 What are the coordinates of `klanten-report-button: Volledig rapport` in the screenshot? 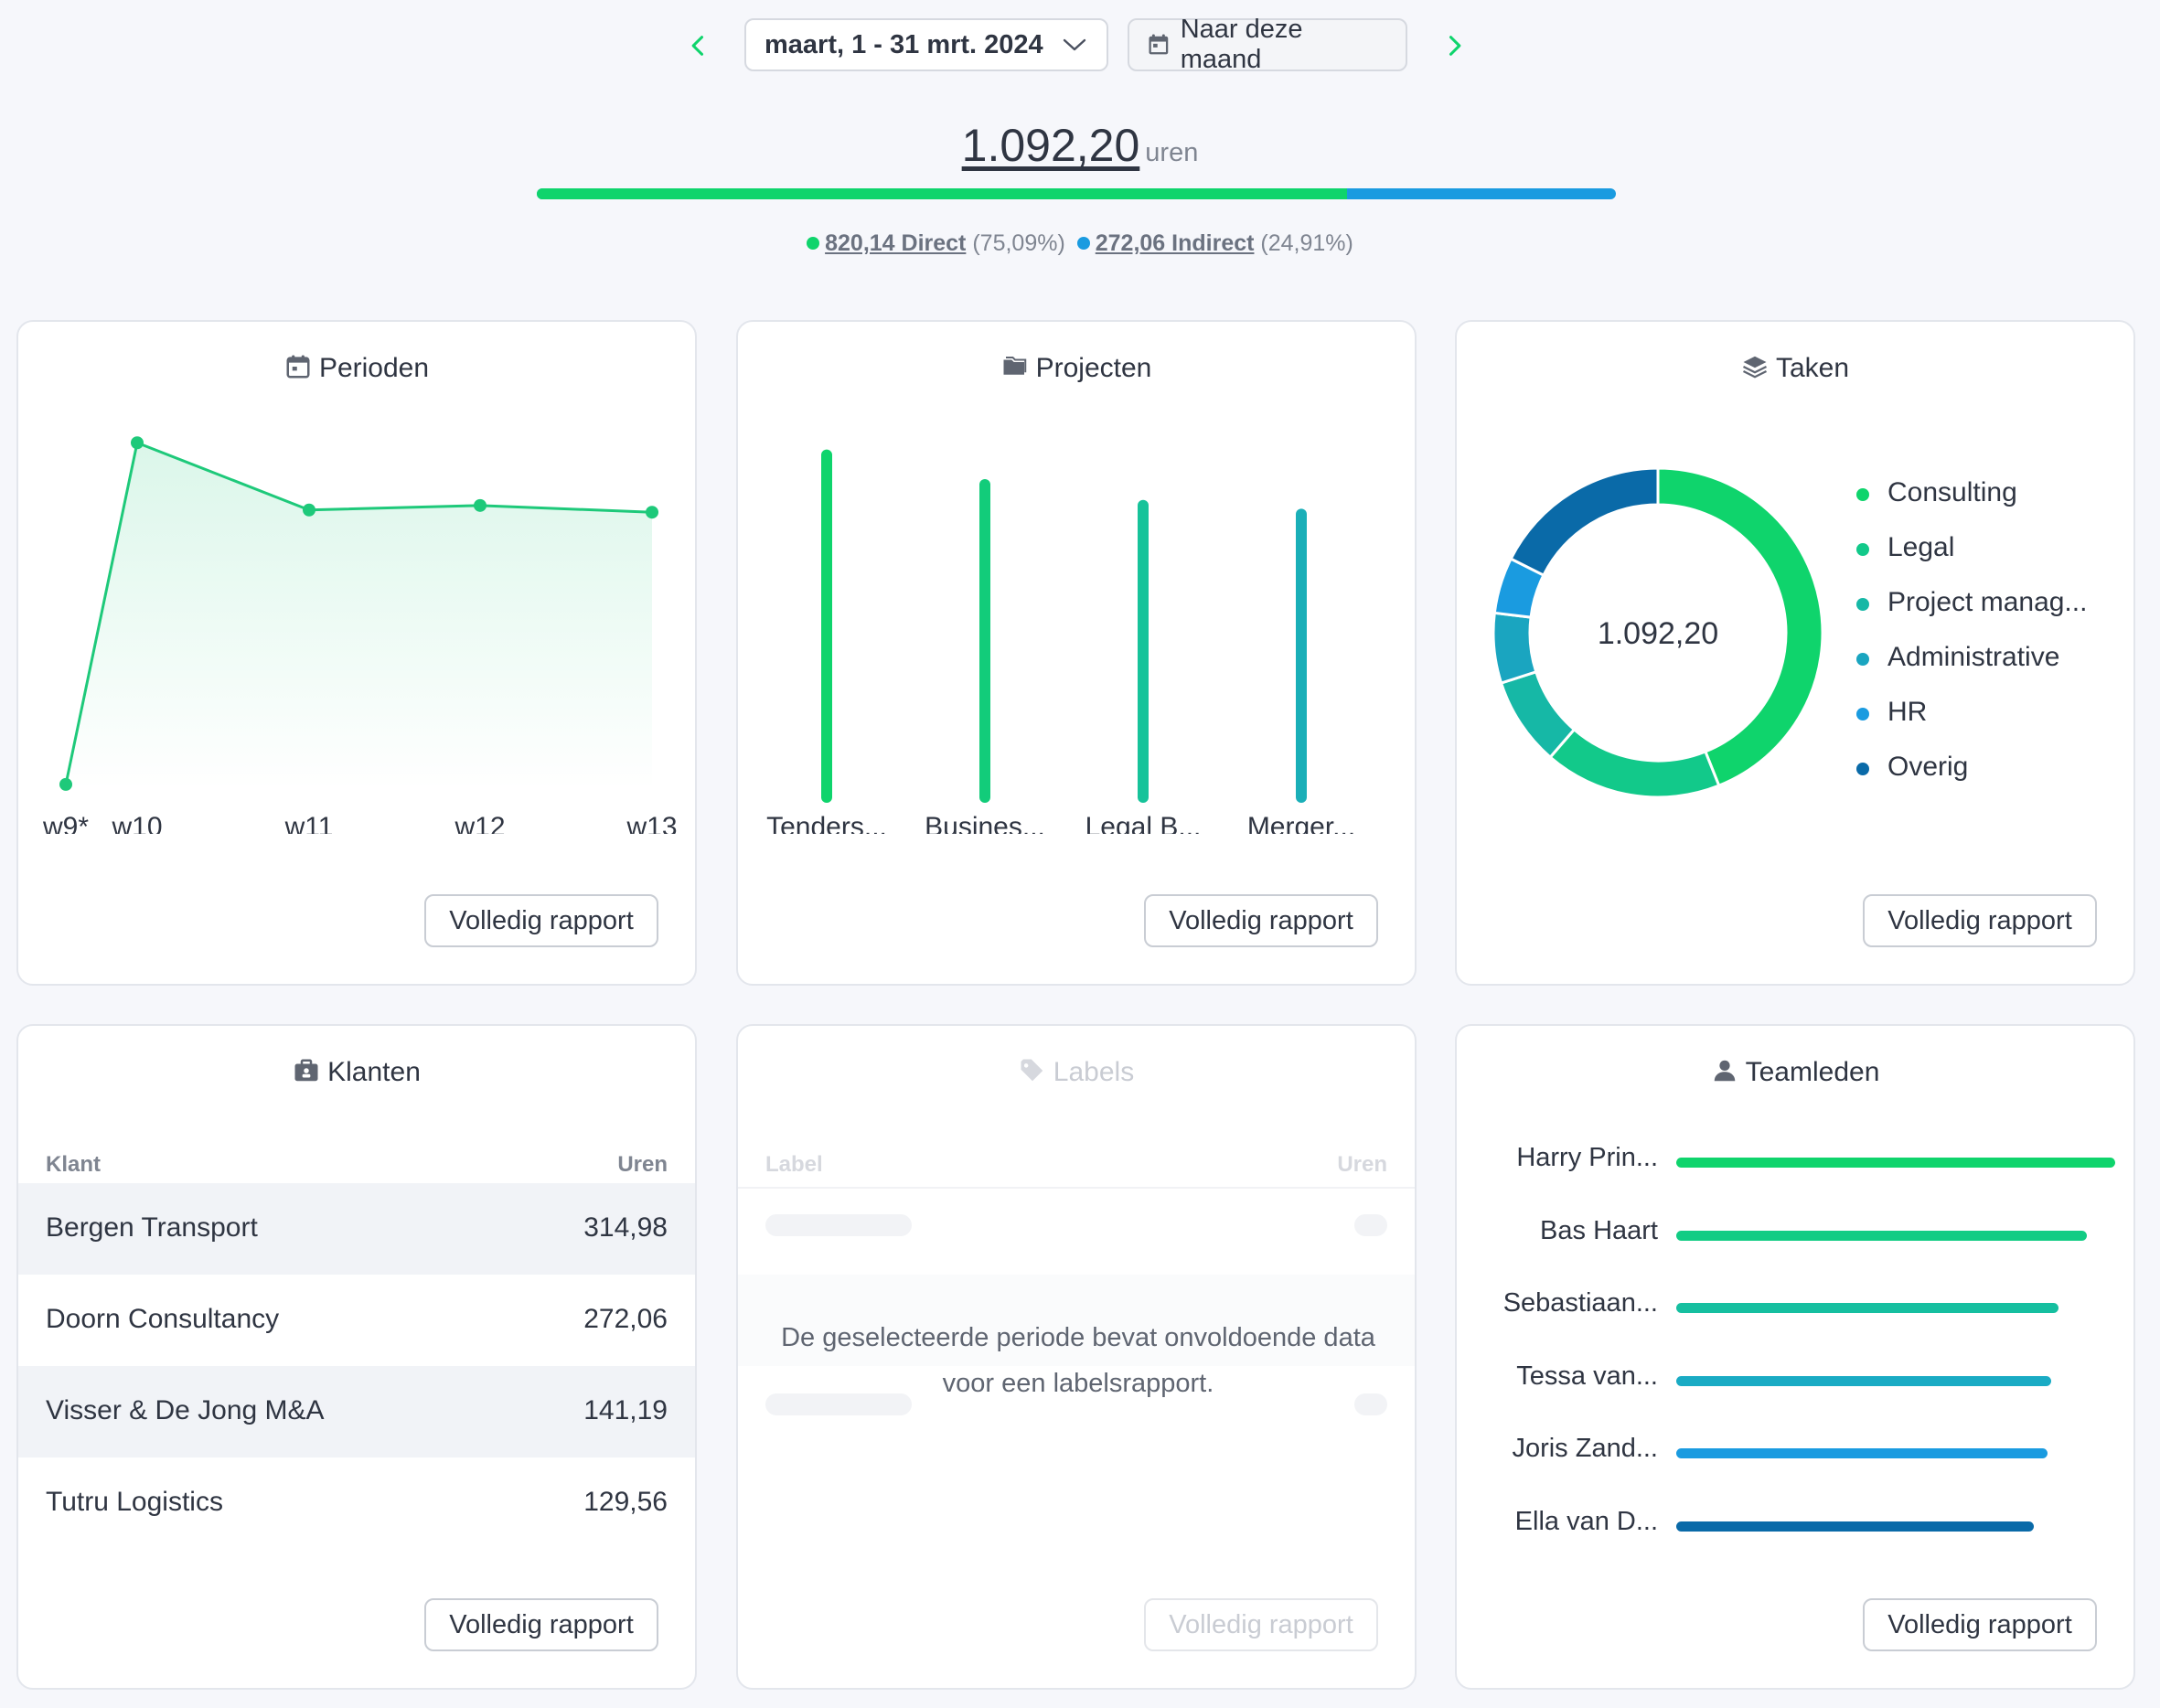 It's located at (541, 1625).